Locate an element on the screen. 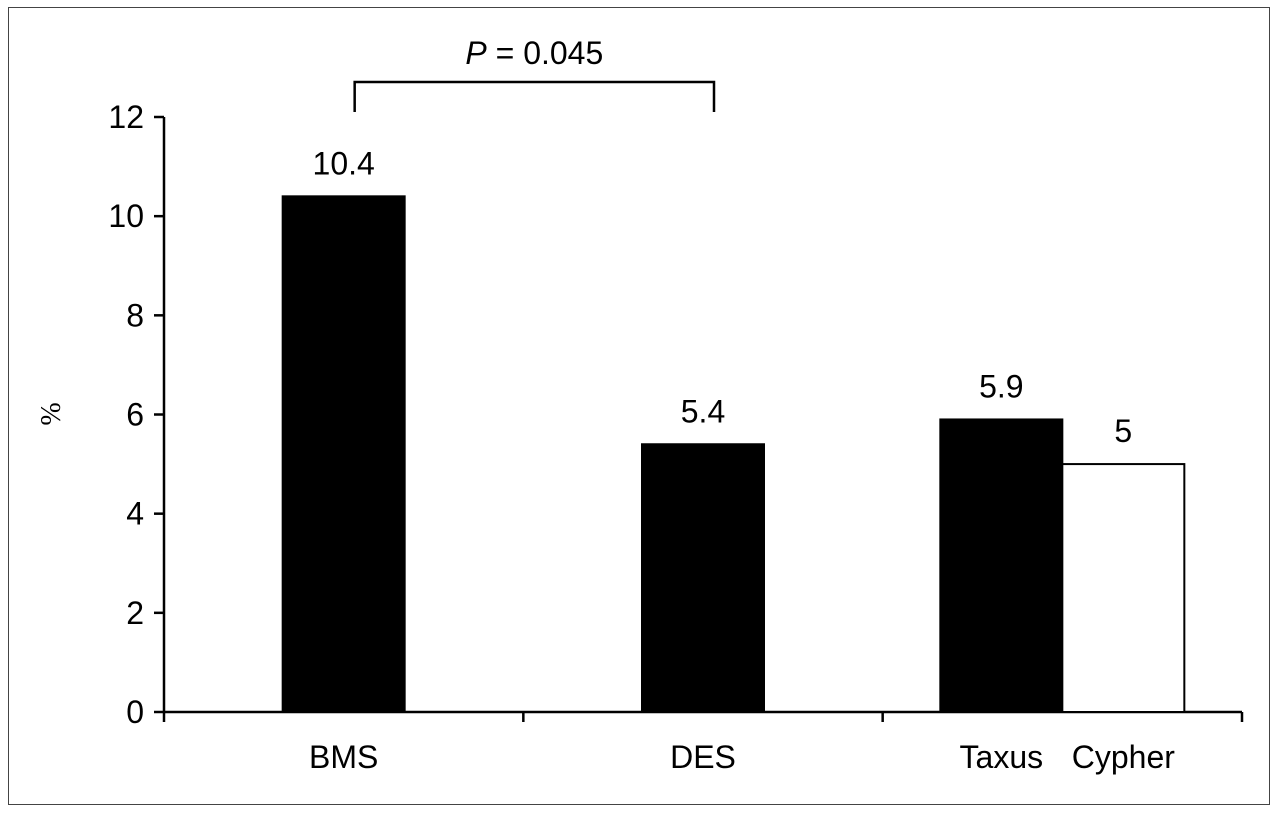 The height and width of the screenshot is (814, 1280). significance-bracket is located at coordinates (534, 96).